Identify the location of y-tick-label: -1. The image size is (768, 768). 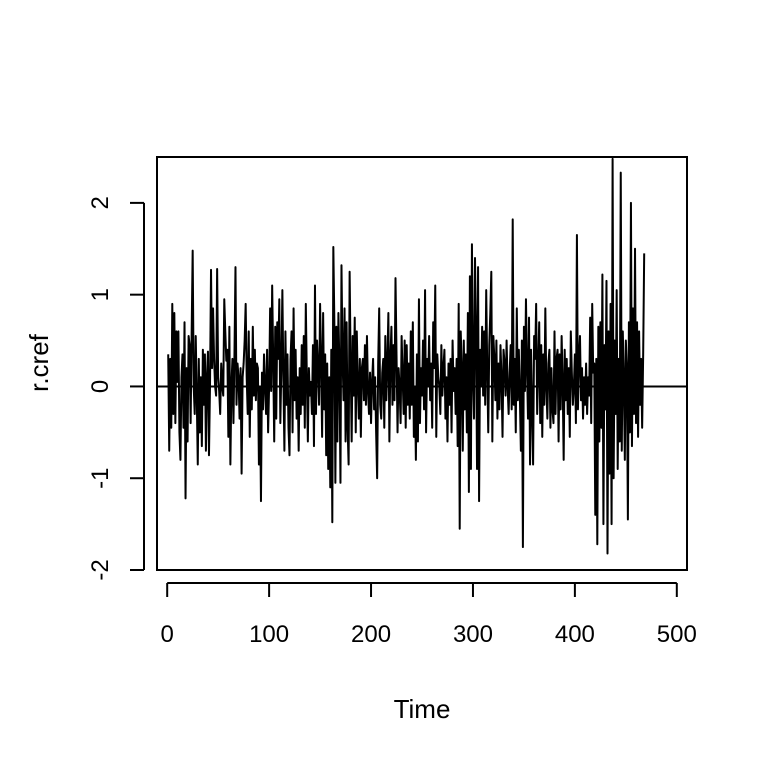
(100, 478).